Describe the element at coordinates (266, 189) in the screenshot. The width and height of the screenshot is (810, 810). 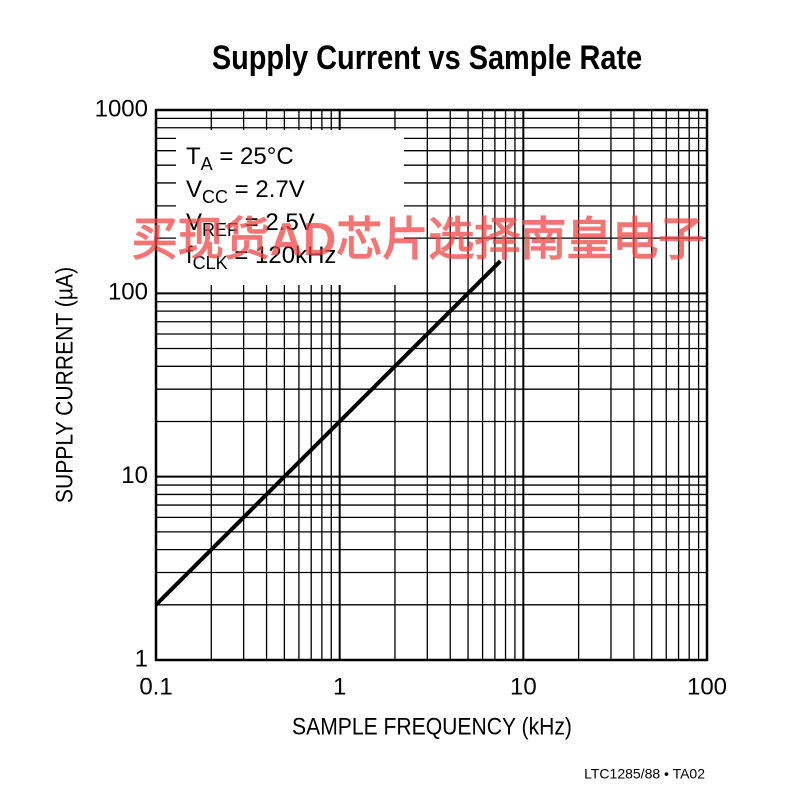
I see `annotation-text: = 2.7V` at that location.